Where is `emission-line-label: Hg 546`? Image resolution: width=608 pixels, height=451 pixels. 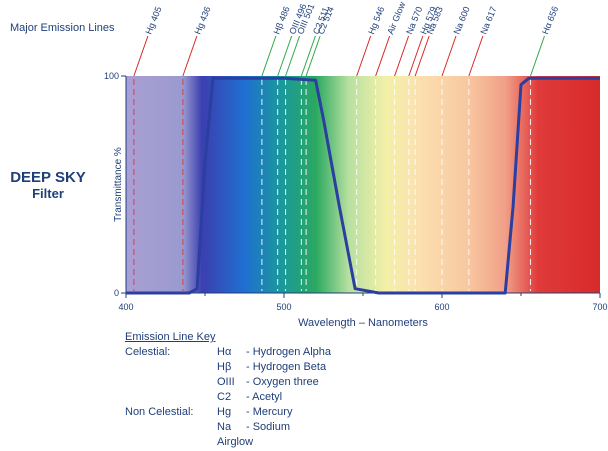 emission-line-label: Hg 546 is located at coordinates (376, 20).